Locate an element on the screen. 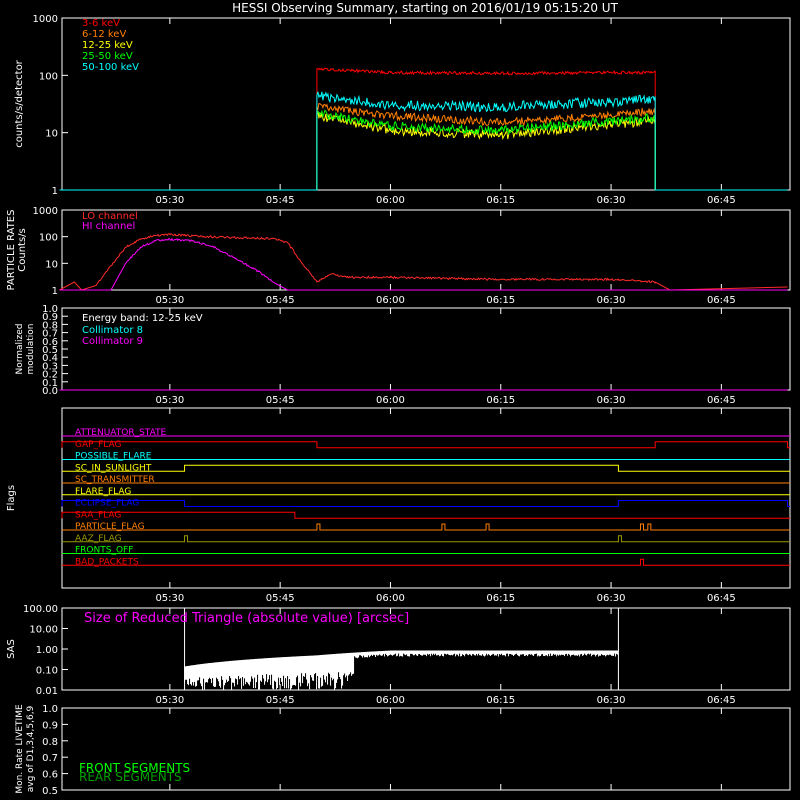  modulation-xtick-label: 06:15 is located at coordinates (500, 400).